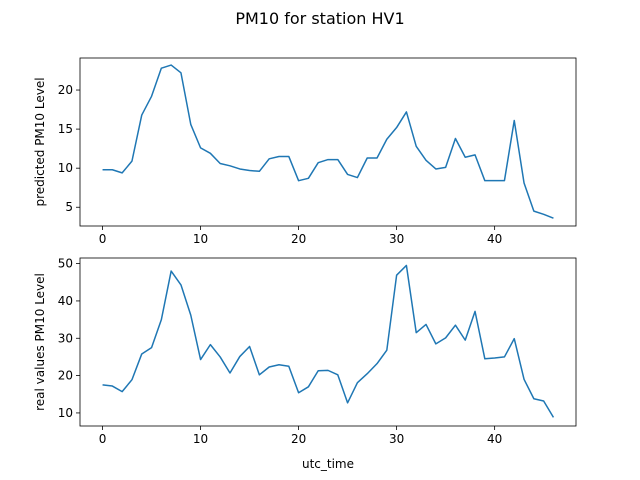 The width and height of the screenshot is (640, 480). What do you see at coordinates (328, 464) in the screenshot?
I see `x-axis-label: utc_time` at bounding box center [328, 464].